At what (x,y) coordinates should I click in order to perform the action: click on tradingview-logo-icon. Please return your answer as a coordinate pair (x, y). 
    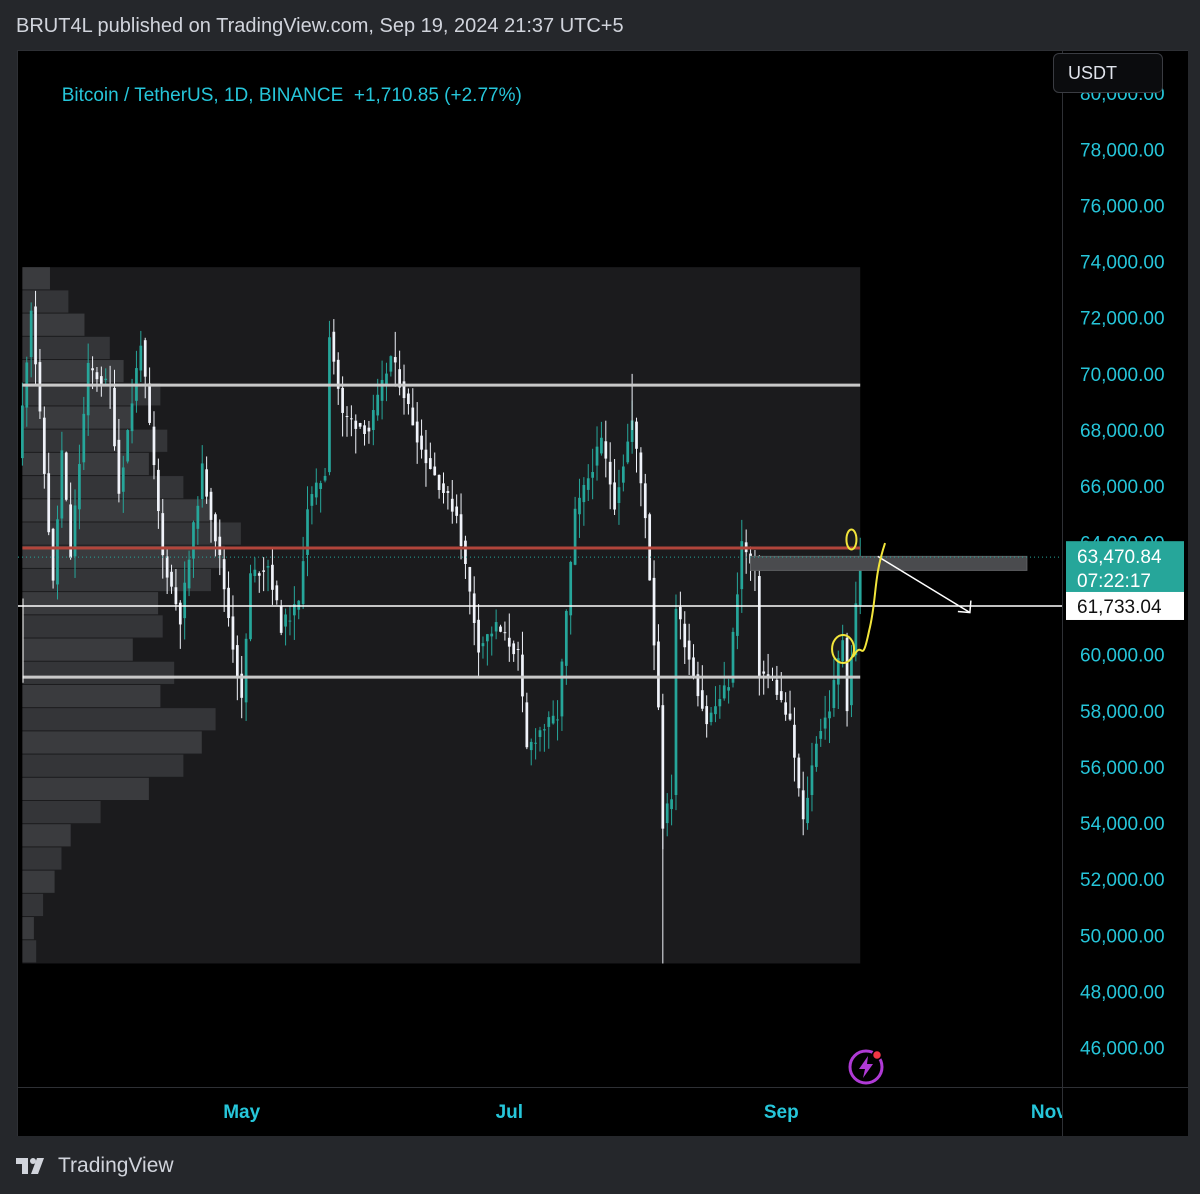
    Looking at the image, I should click on (30, 1166).